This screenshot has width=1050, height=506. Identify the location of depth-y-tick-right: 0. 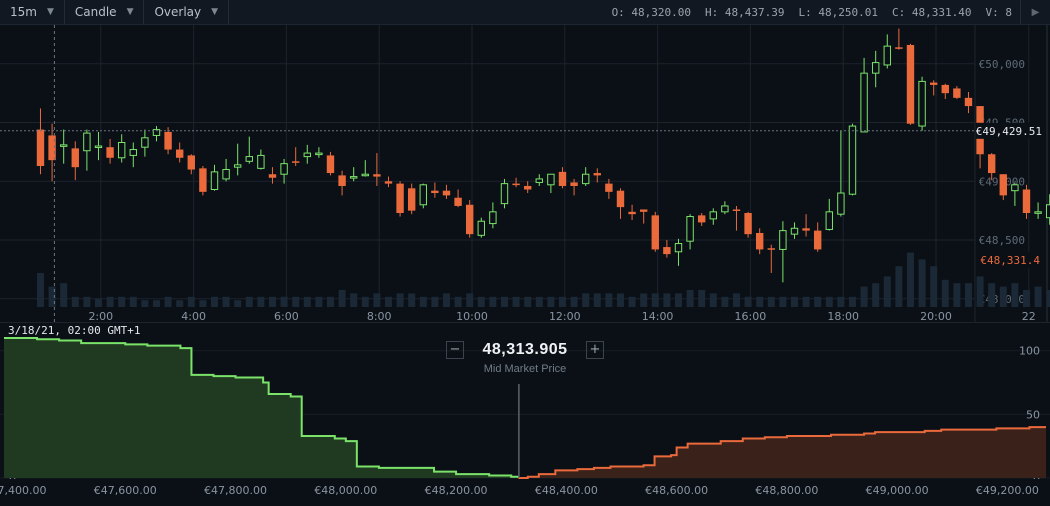
(1036, 478).